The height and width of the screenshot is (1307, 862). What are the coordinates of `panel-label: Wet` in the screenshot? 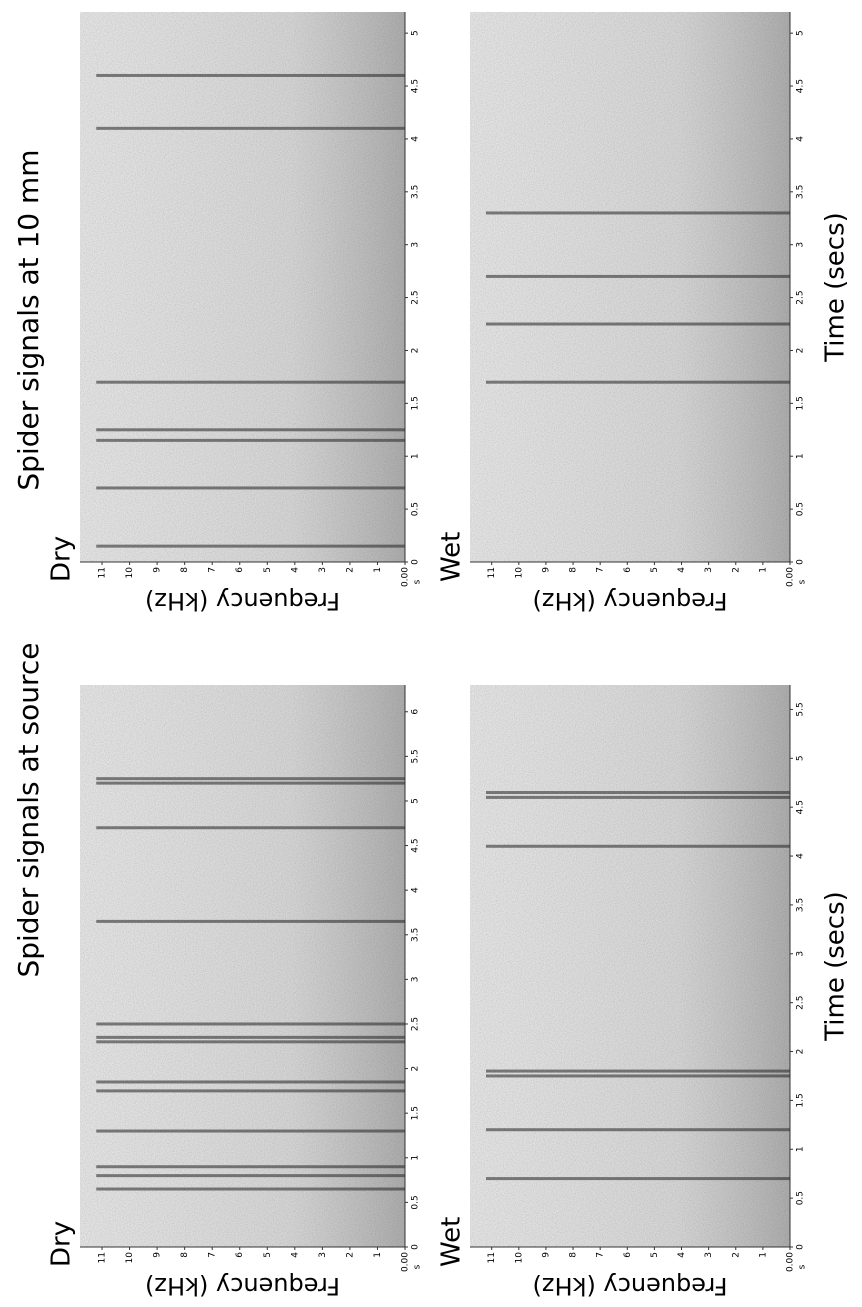 It's located at (452, 557).